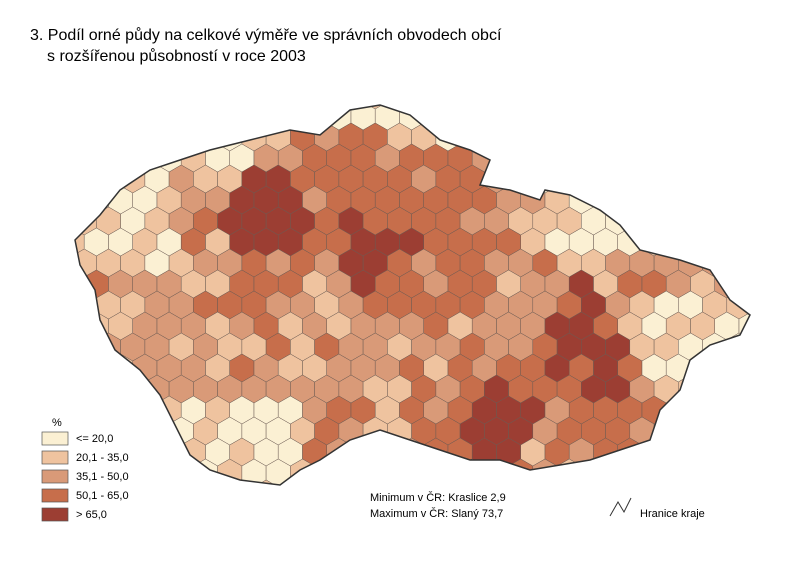 This screenshot has width=800, height=571. What do you see at coordinates (102, 458) in the screenshot?
I see `legend-label: 20,1 - 35,0` at bounding box center [102, 458].